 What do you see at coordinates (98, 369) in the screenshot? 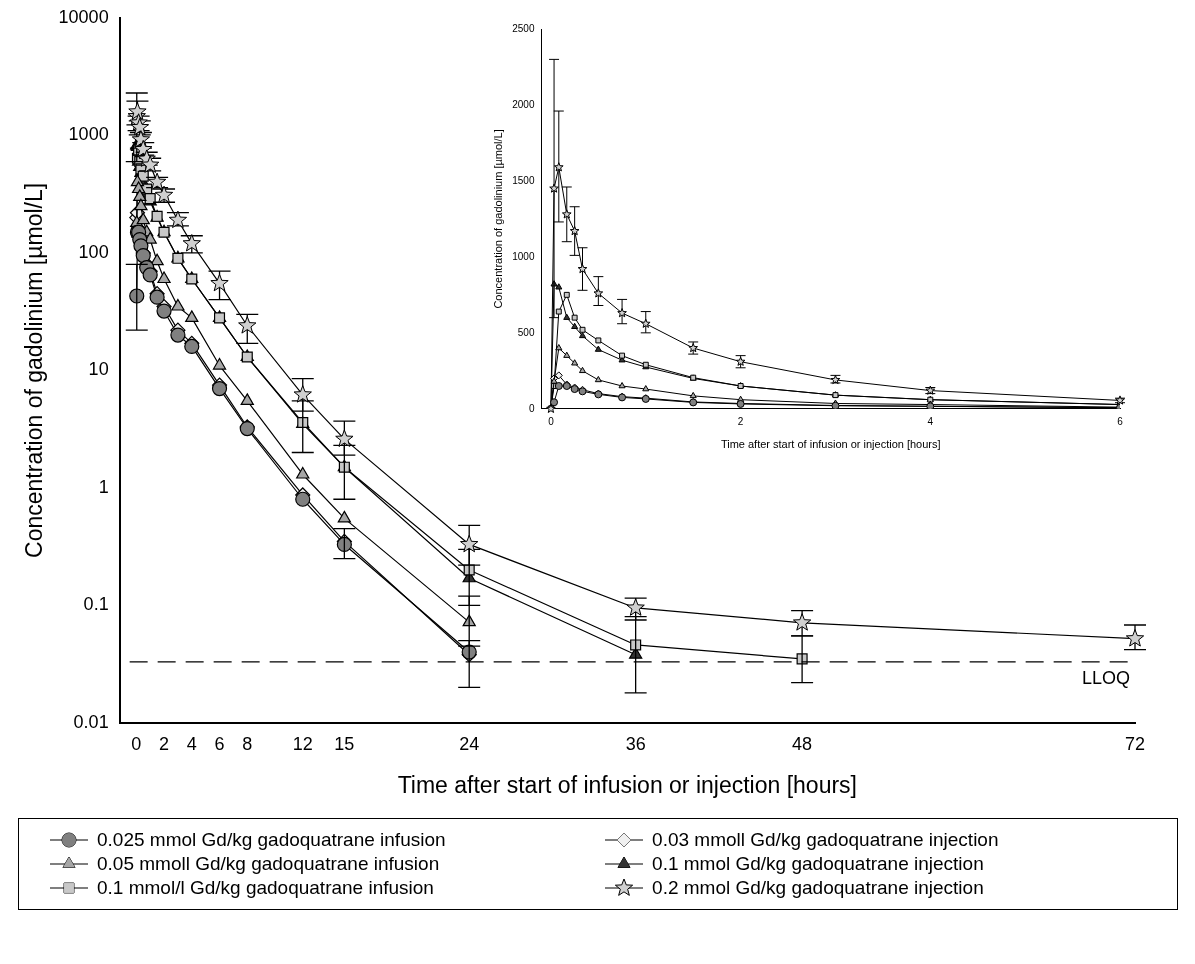
I see `y-tick-label: 10` at bounding box center [98, 369].